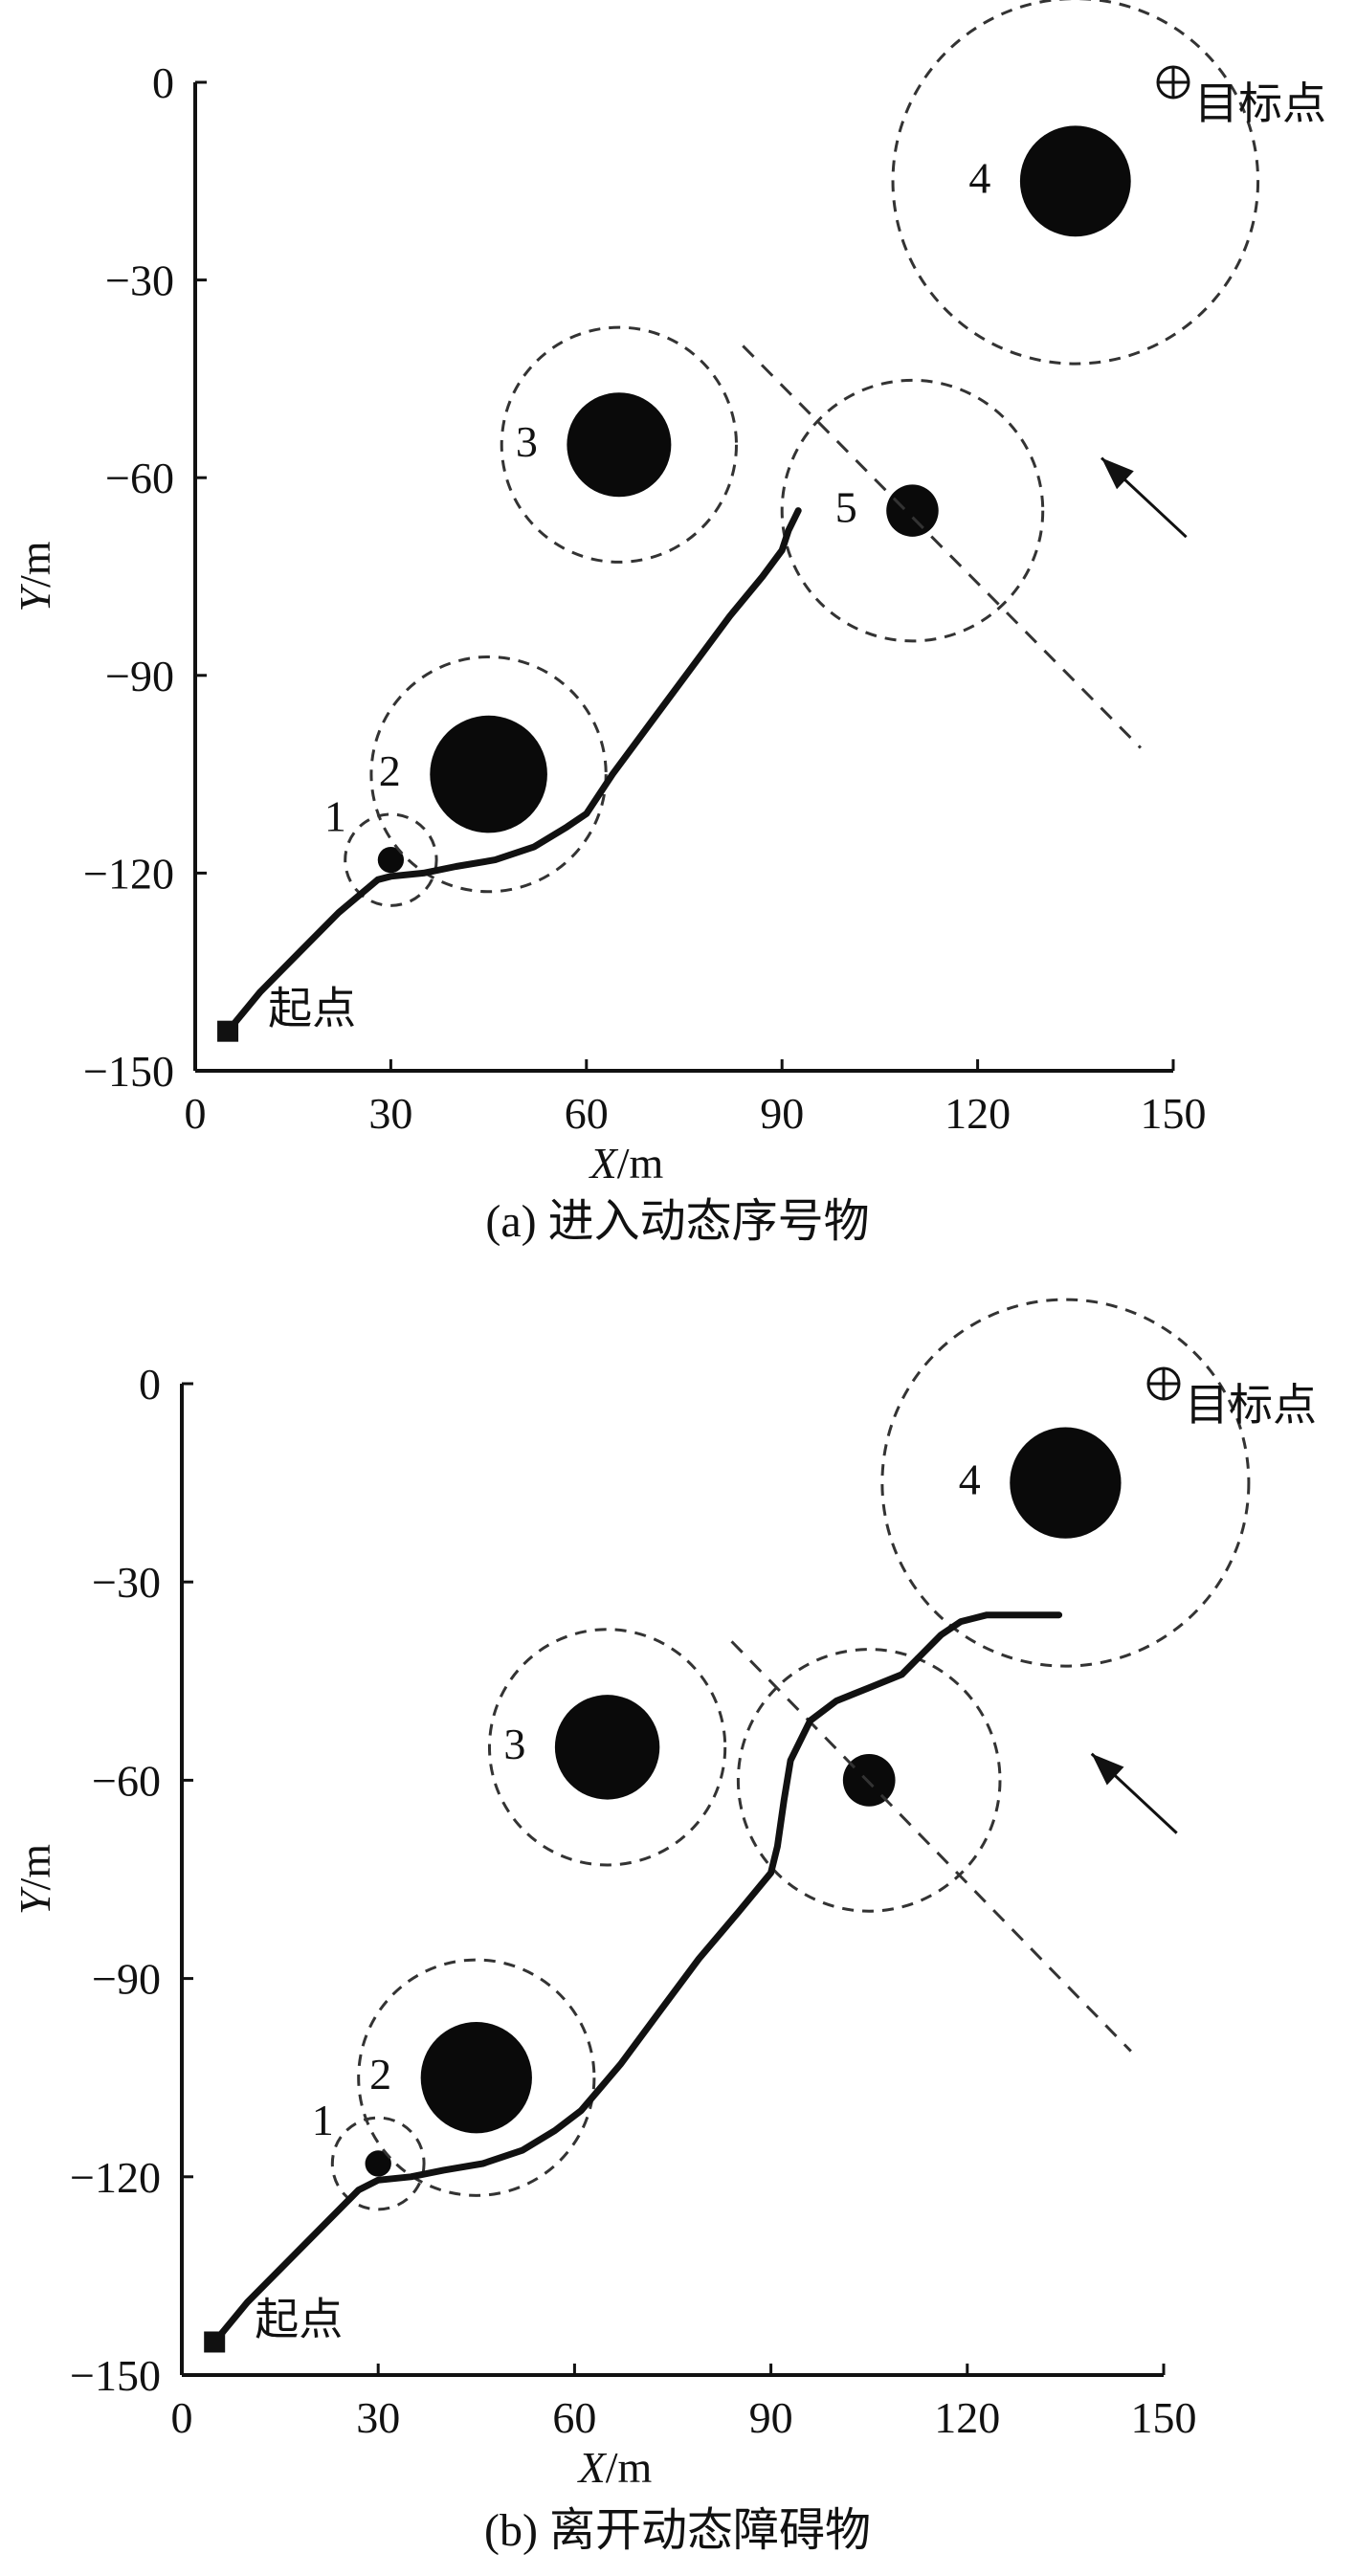 This screenshot has height=2576, width=1356. What do you see at coordinates (846, 507) in the screenshot?
I see `obstacle-label: 5` at bounding box center [846, 507].